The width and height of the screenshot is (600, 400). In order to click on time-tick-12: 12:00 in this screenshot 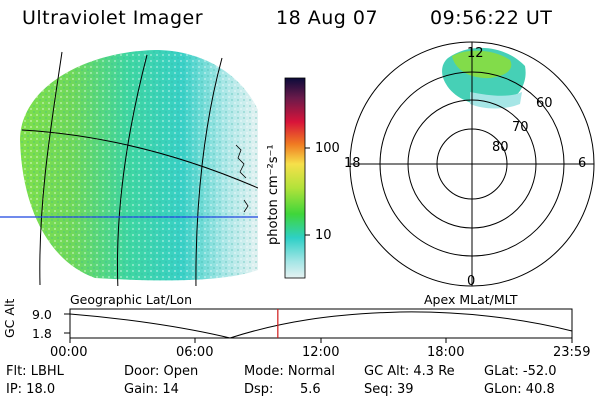, I will do `click(321, 352)`.